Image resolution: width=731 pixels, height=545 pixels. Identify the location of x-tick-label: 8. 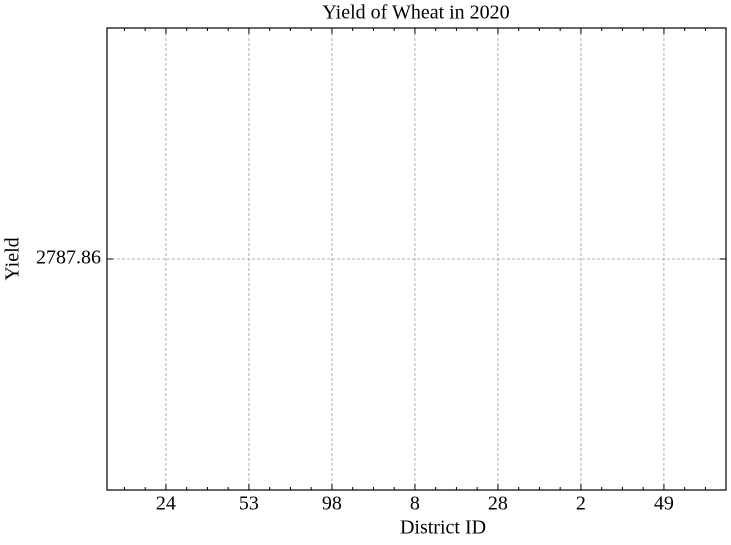
(415, 504).